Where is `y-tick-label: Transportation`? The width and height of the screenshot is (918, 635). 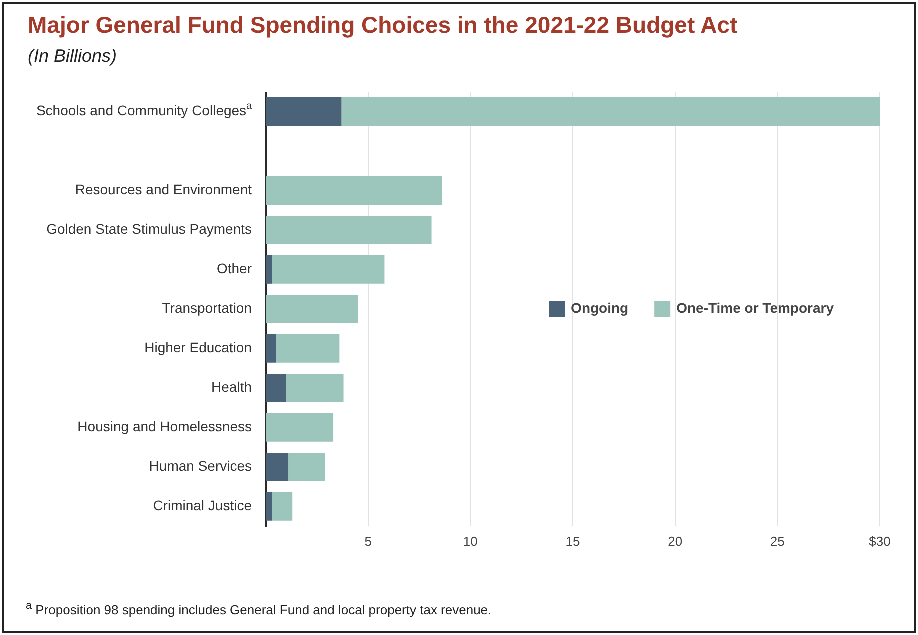
y-tick-label: Transportation is located at coordinates (207, 308).